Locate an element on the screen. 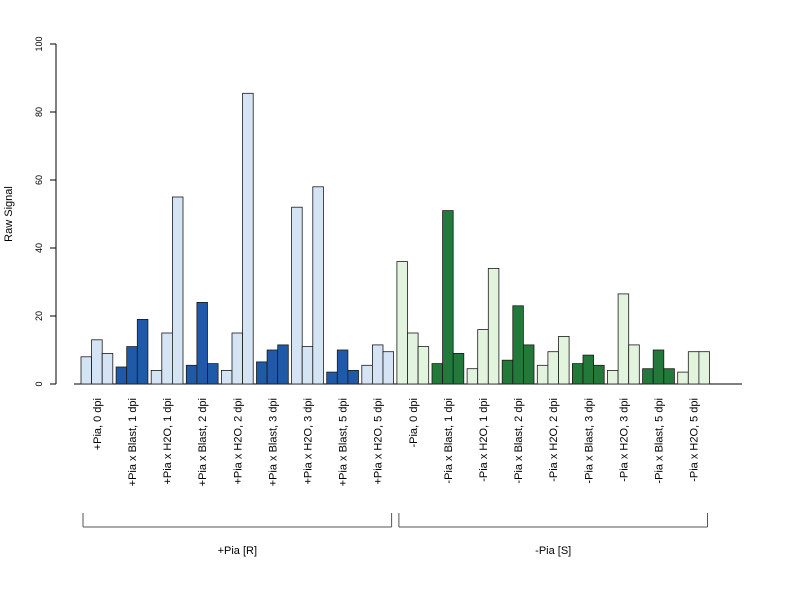 The height and width of the screenshot is (600, 800). category-label: -Pia x H2O, 1 dpi is located at coordinates (484, 440).